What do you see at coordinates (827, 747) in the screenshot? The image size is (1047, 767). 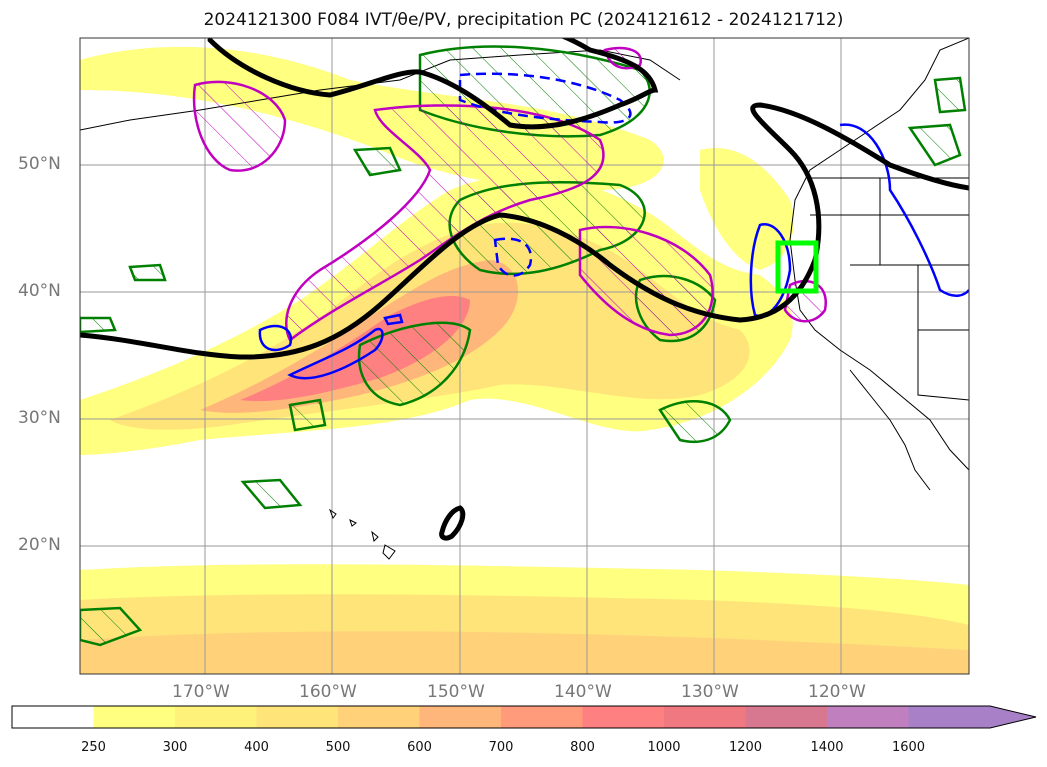 I see `colorbar-tick-label: 1400` at bounding box center [827, 747].